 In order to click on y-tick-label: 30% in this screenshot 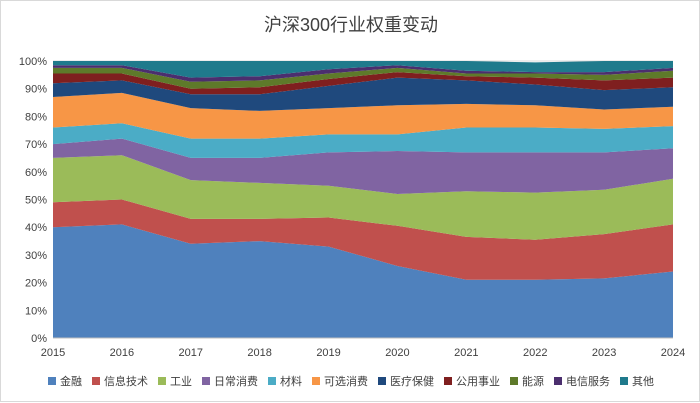, I will do `click(36, 256)`.